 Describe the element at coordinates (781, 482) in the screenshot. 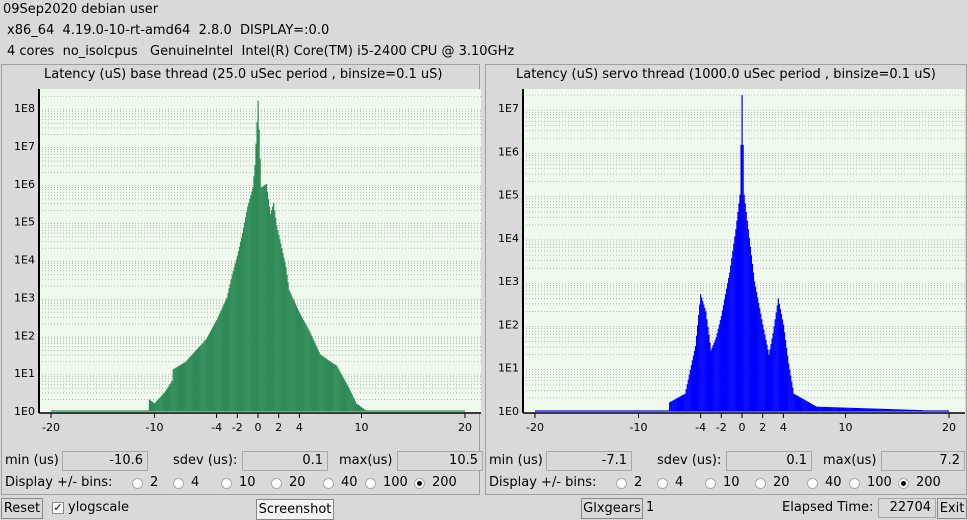

I see `bins-radio-label: 20` at that location.